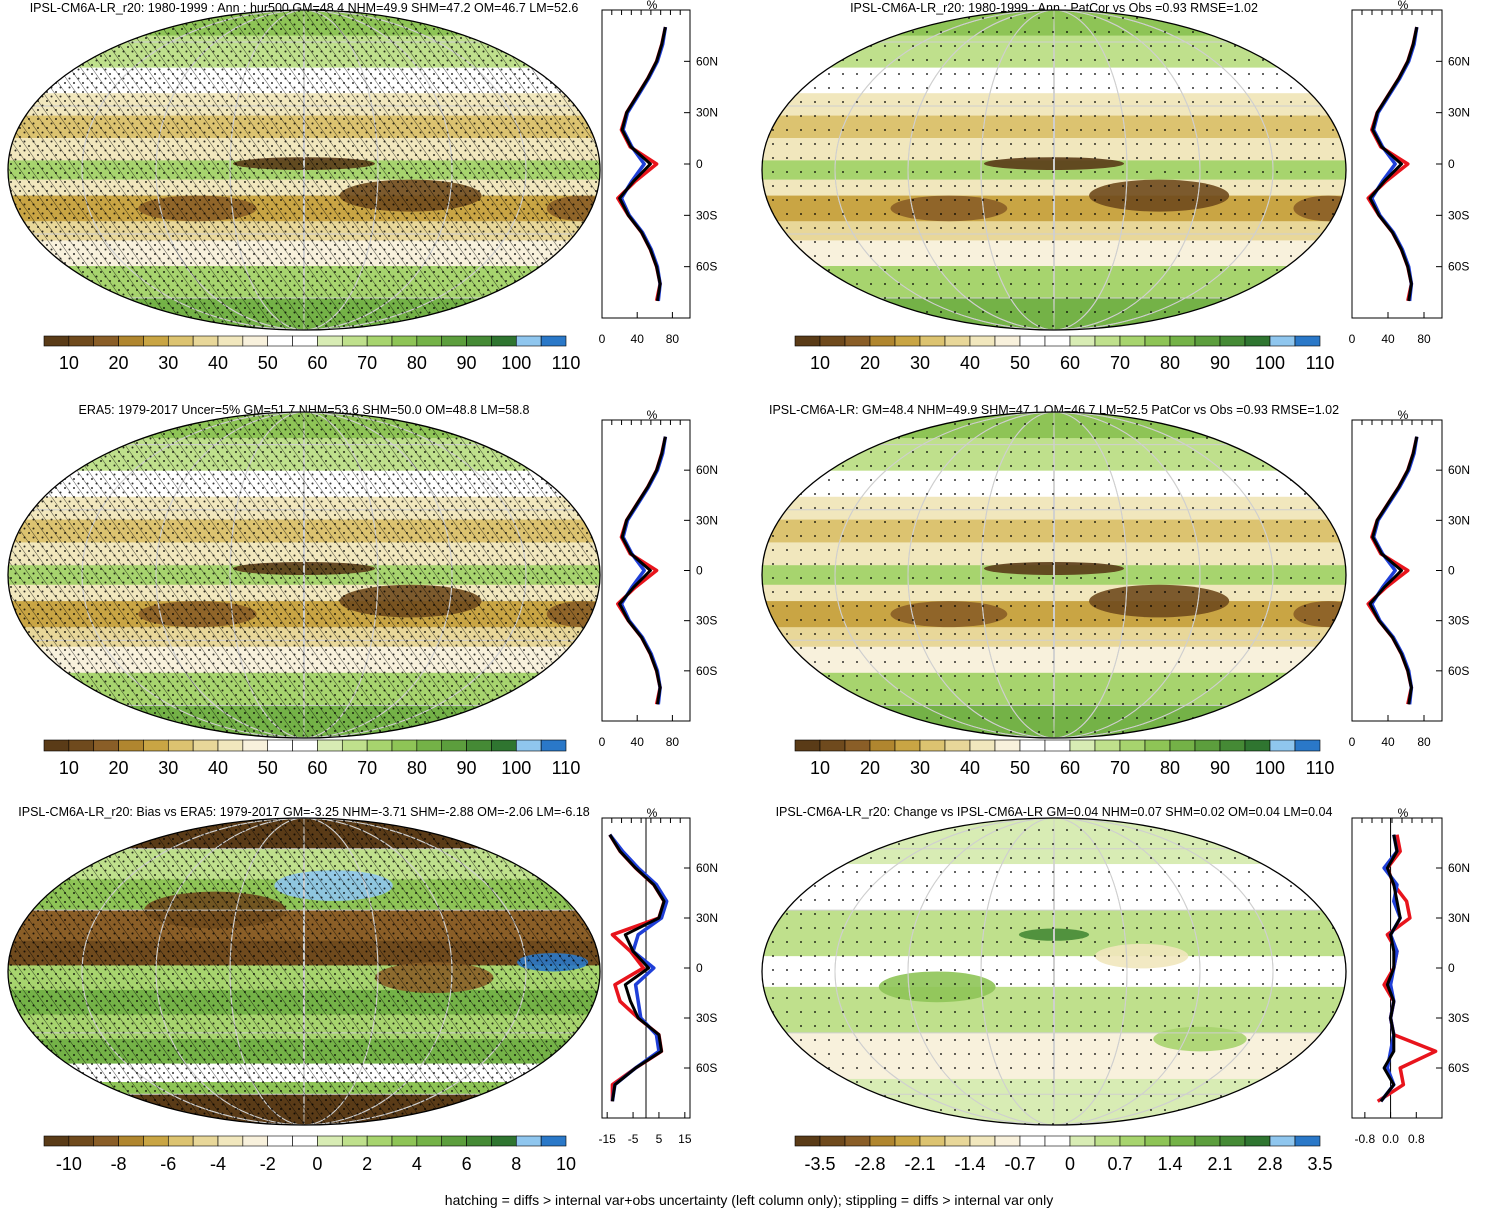  I want to click on colorbar-label: 0.7, so click(1119, 1164).